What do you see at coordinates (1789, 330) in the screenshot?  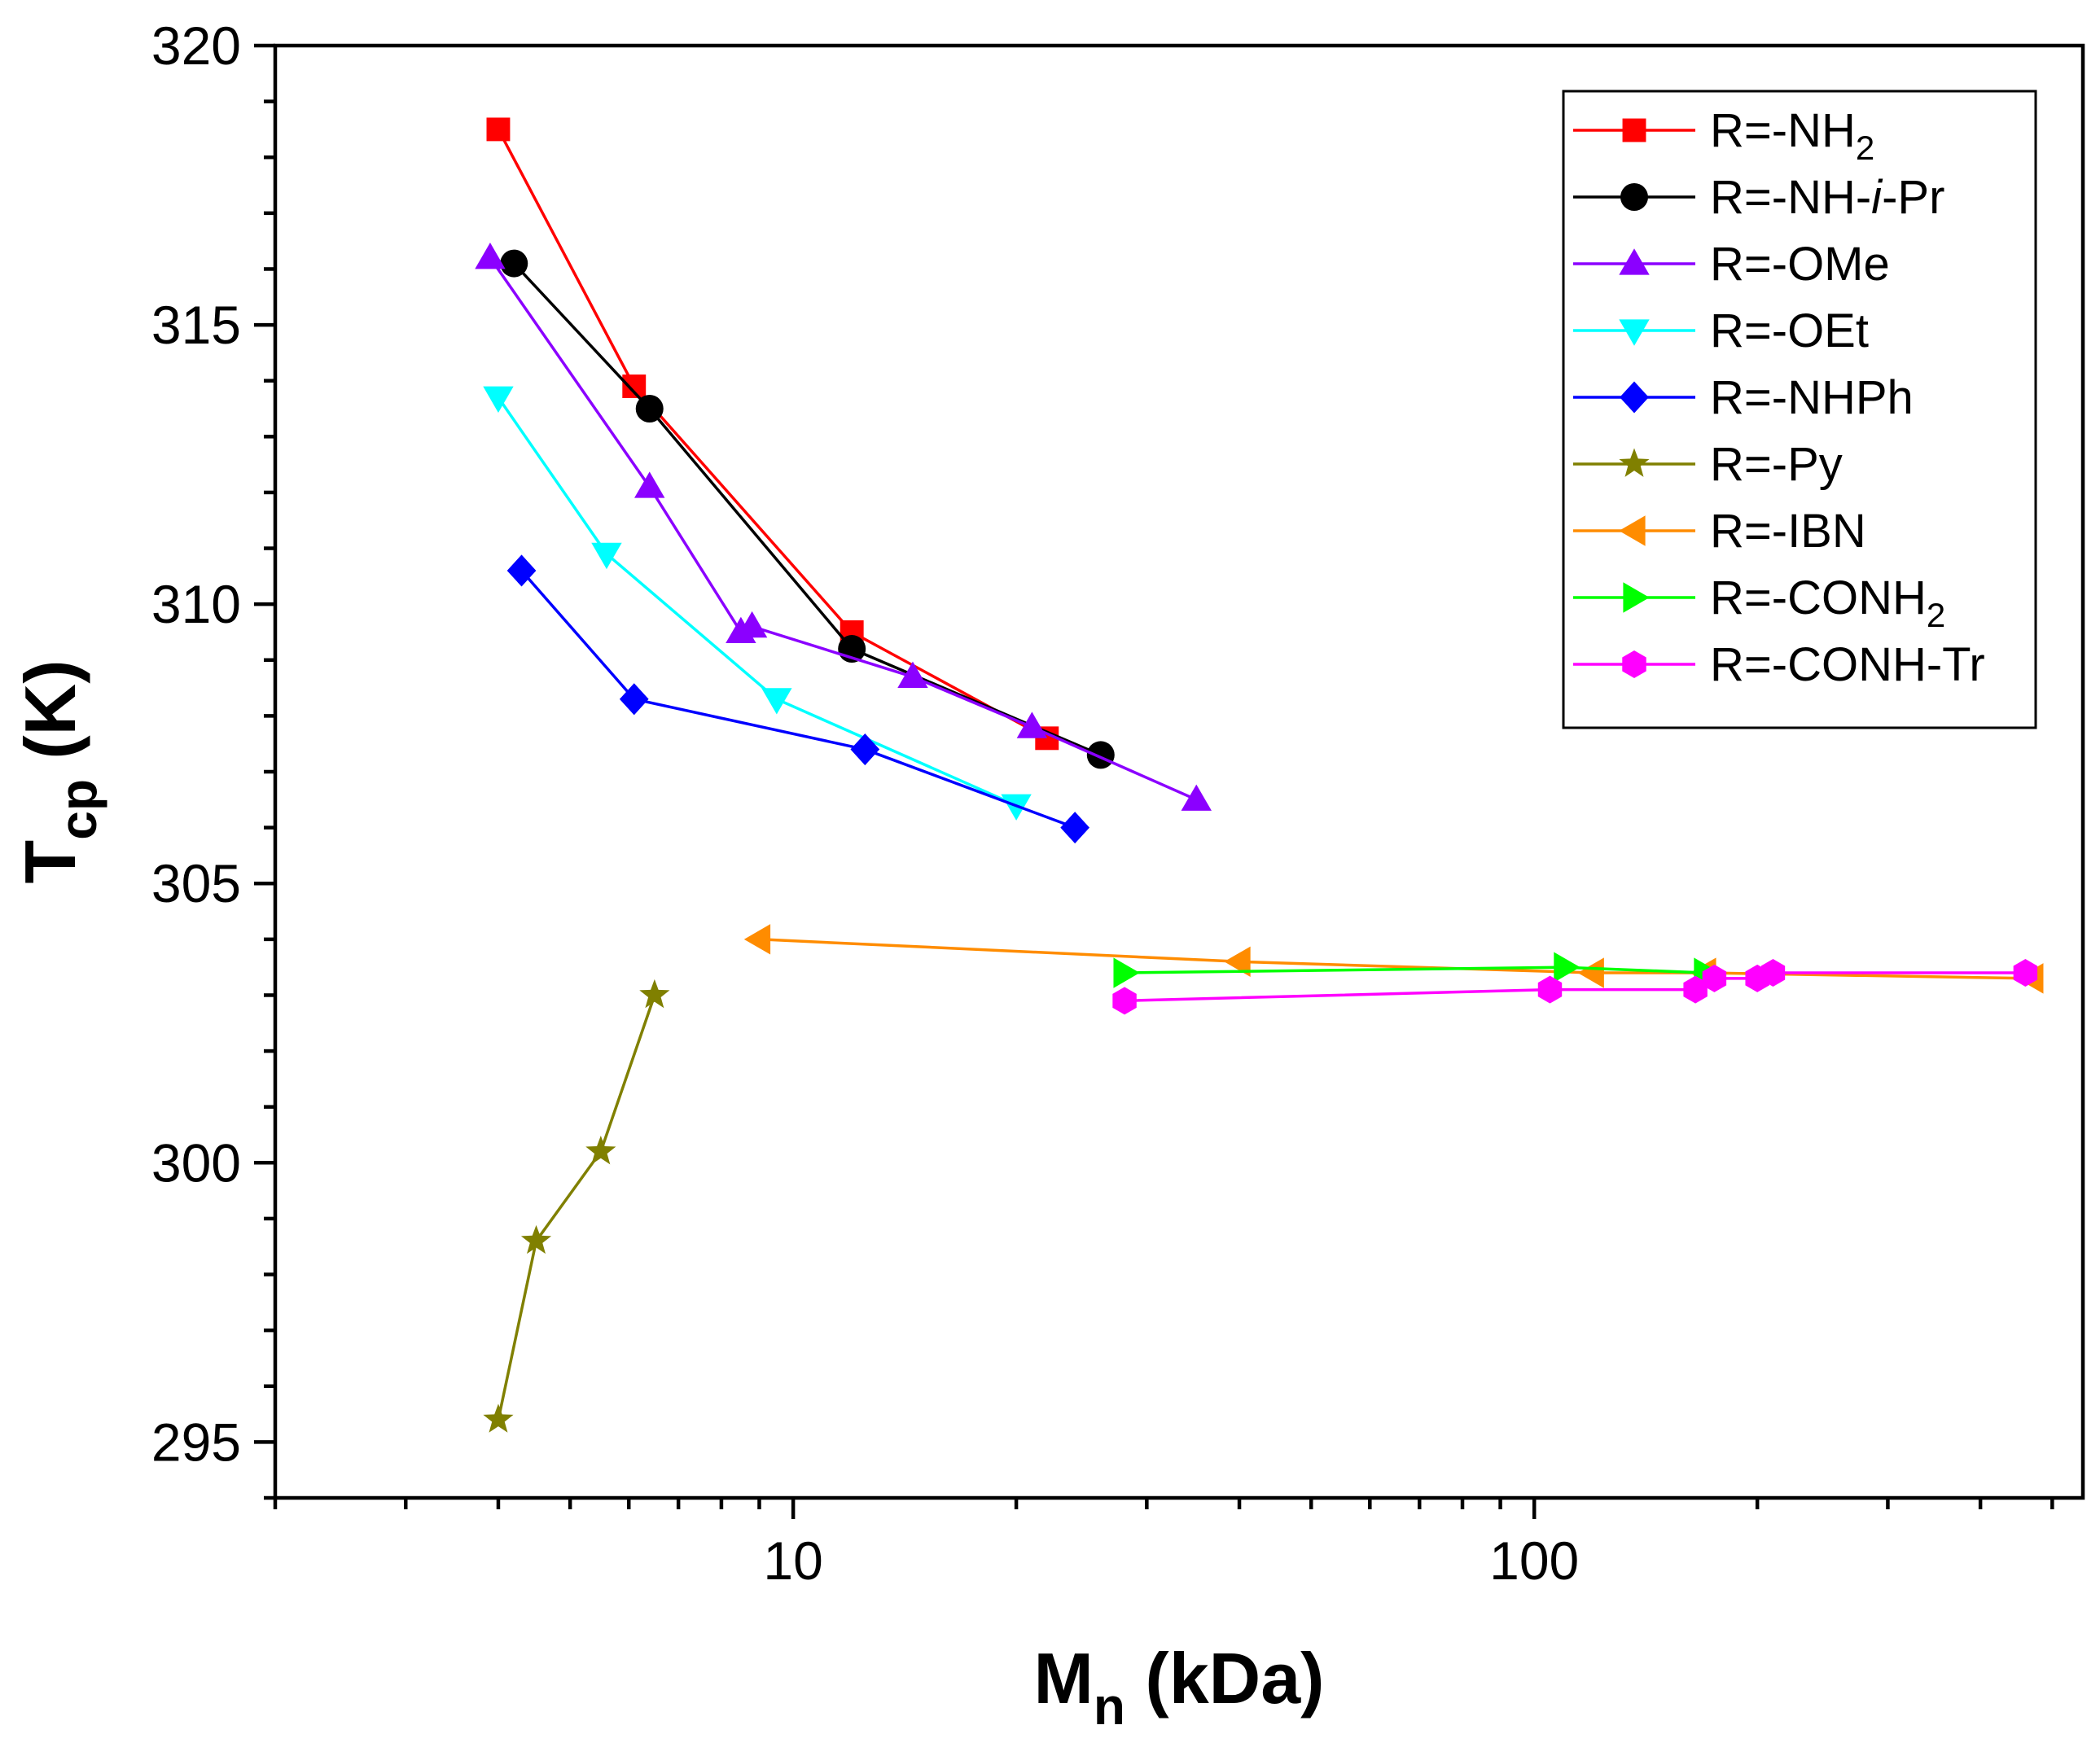 I see `legend-label: R=-OEt` at bounding box center [1789, 330].